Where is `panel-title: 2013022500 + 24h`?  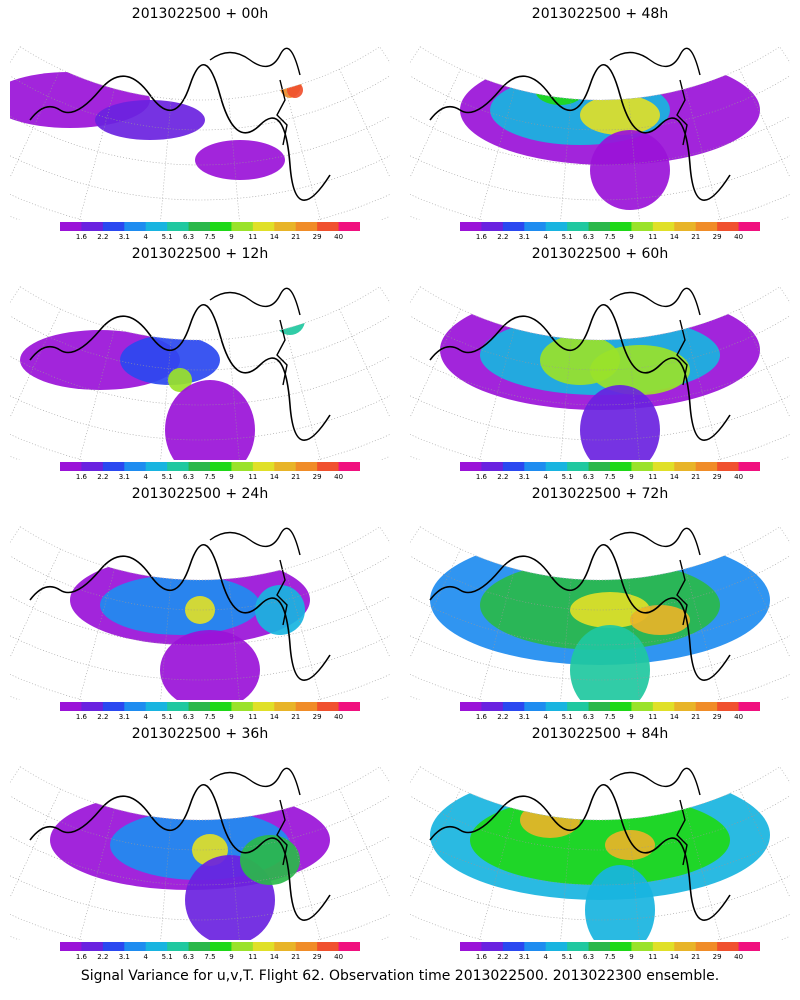
panel-title: 2013022500 + 24h is located at coordinates (200, 494).